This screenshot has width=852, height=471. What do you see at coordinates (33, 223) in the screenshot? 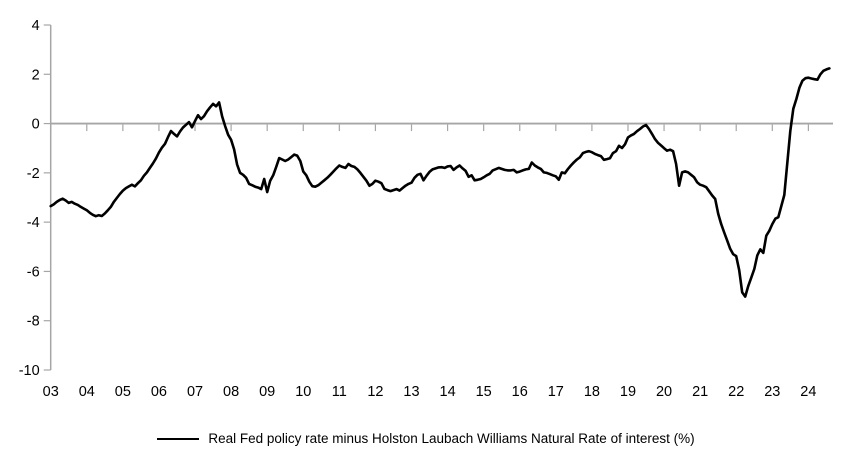
I see `y-tick-label--4: -4` at bounding box center [33, 223].